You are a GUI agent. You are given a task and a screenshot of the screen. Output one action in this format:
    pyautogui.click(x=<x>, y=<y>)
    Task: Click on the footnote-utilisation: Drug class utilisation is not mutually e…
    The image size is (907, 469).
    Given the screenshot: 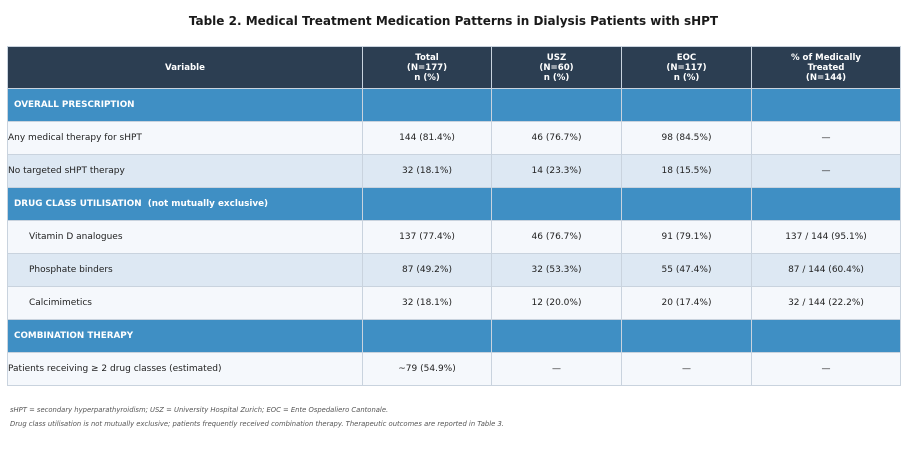 What is the action you would take?
    pyautogui.click(x=257, y=424)
    